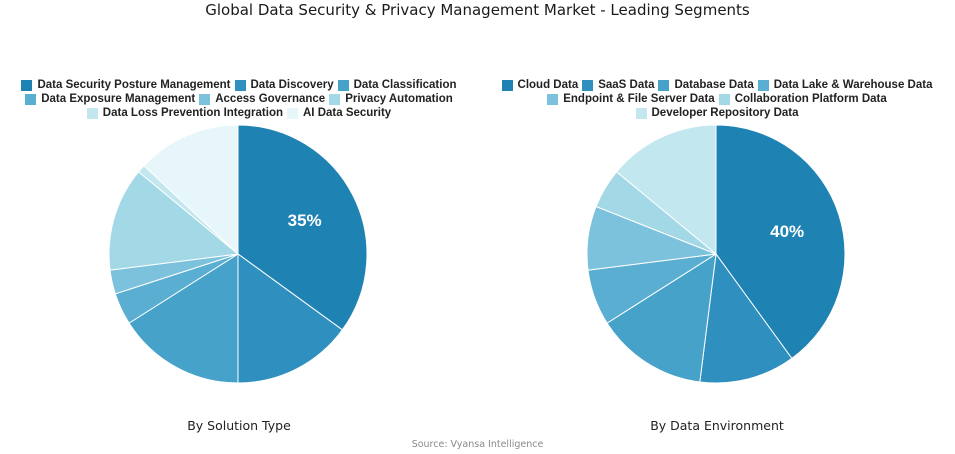 The width and height of the screenshot is (955, 454). I want to click on legend-label: Database Data, so click(714, 85).